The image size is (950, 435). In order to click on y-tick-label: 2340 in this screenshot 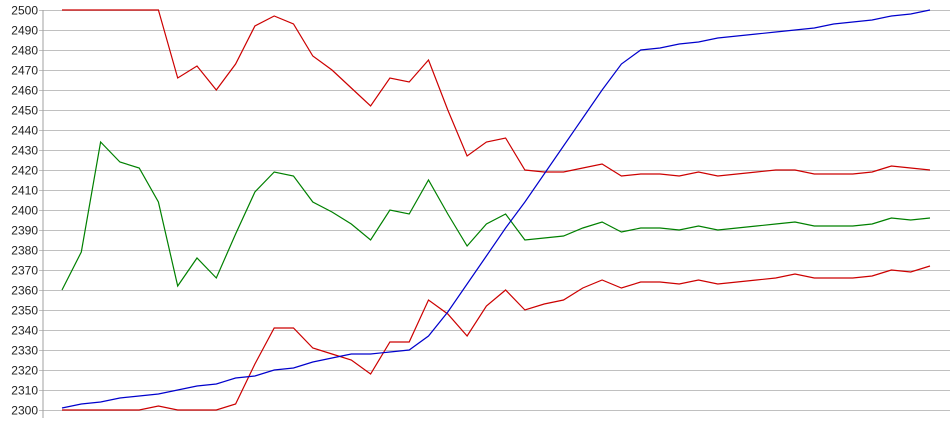, I will do `click(24, 331)`.